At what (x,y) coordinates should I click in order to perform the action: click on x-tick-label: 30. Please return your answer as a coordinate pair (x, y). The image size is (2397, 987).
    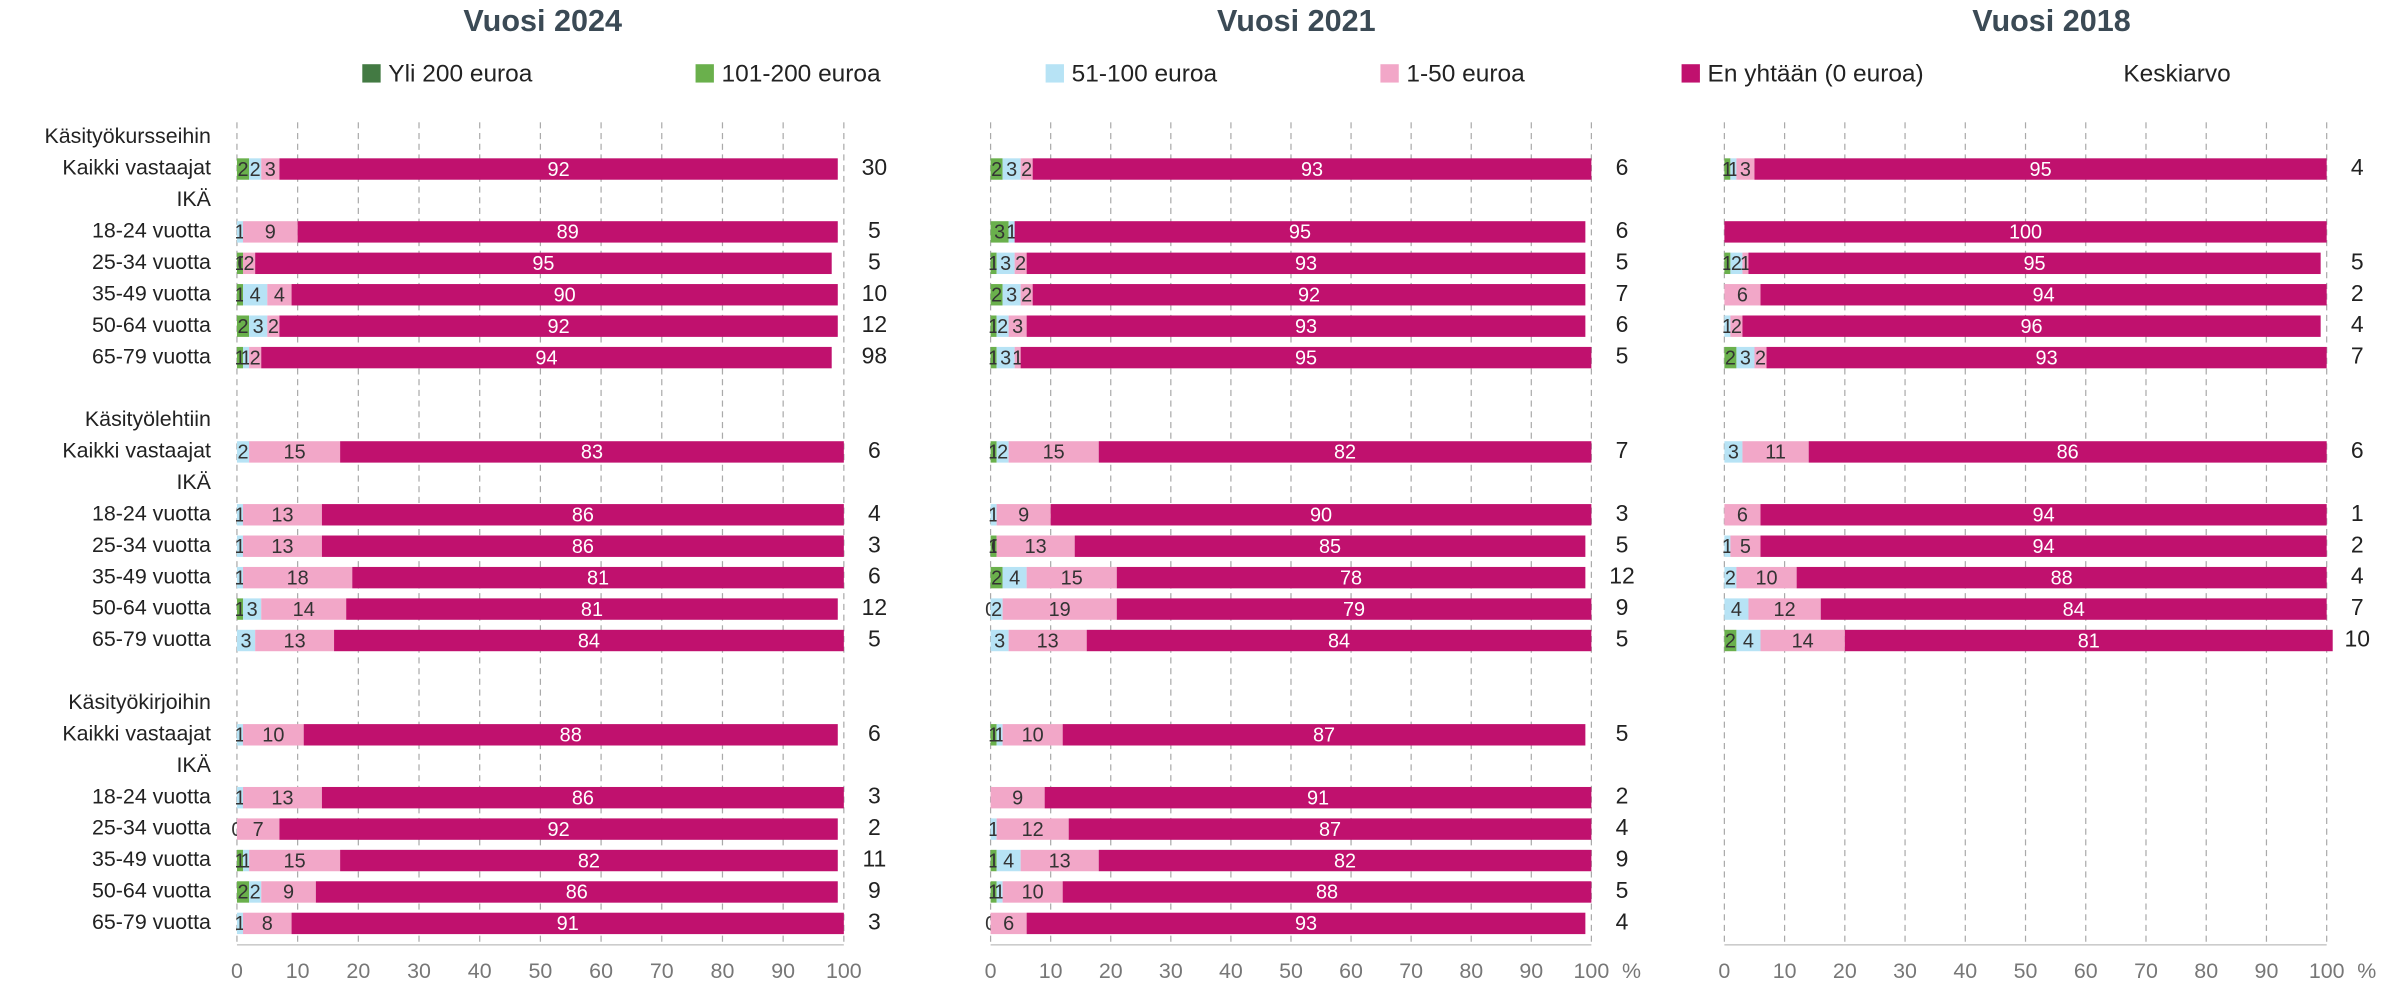
    Looking at the image, I should click on (1905, 971).